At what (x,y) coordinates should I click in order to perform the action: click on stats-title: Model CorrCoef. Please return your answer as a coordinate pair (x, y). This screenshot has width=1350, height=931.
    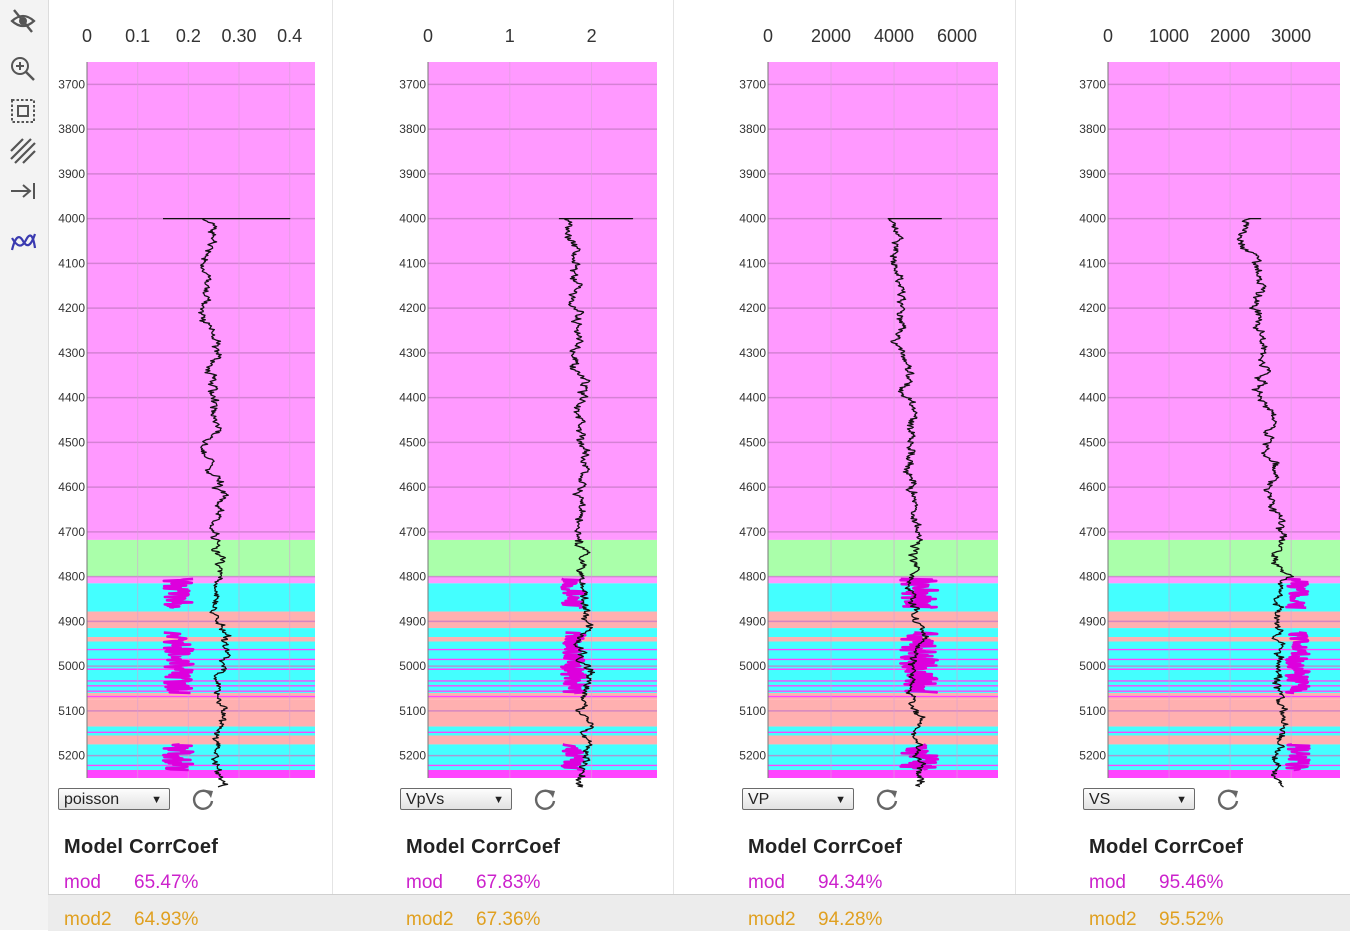
    Looking at the image, I should click on (825, 847).